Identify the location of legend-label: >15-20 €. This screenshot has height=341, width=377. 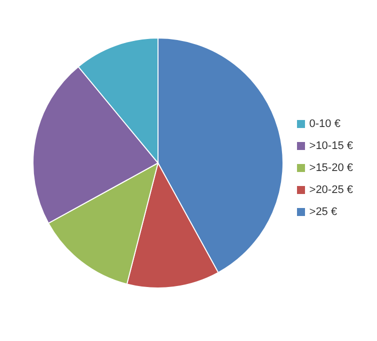
(331, 168).